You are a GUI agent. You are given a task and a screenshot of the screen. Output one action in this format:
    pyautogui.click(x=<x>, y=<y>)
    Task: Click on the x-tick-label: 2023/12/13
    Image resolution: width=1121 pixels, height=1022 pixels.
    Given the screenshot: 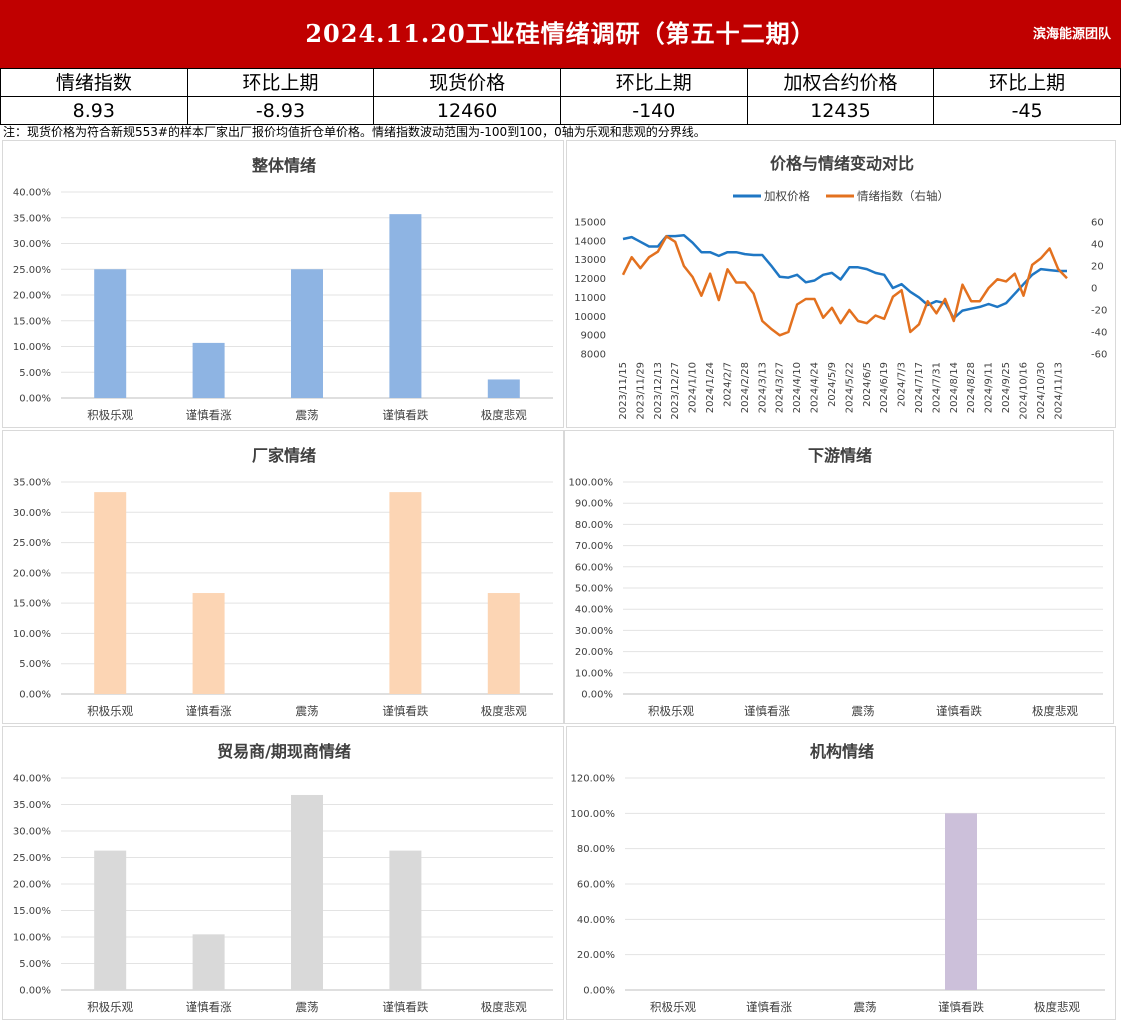 What is the action you would take?
    pyautogui.click(x=658, y=391)
    